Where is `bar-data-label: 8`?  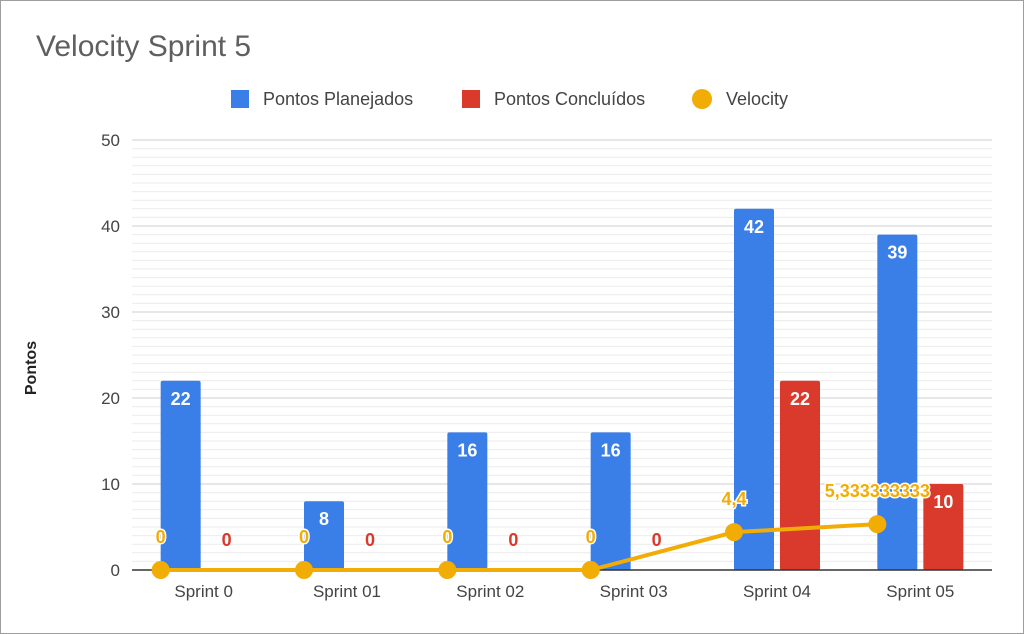
bar-data-label: 8 is located at coordinates (324, 519).